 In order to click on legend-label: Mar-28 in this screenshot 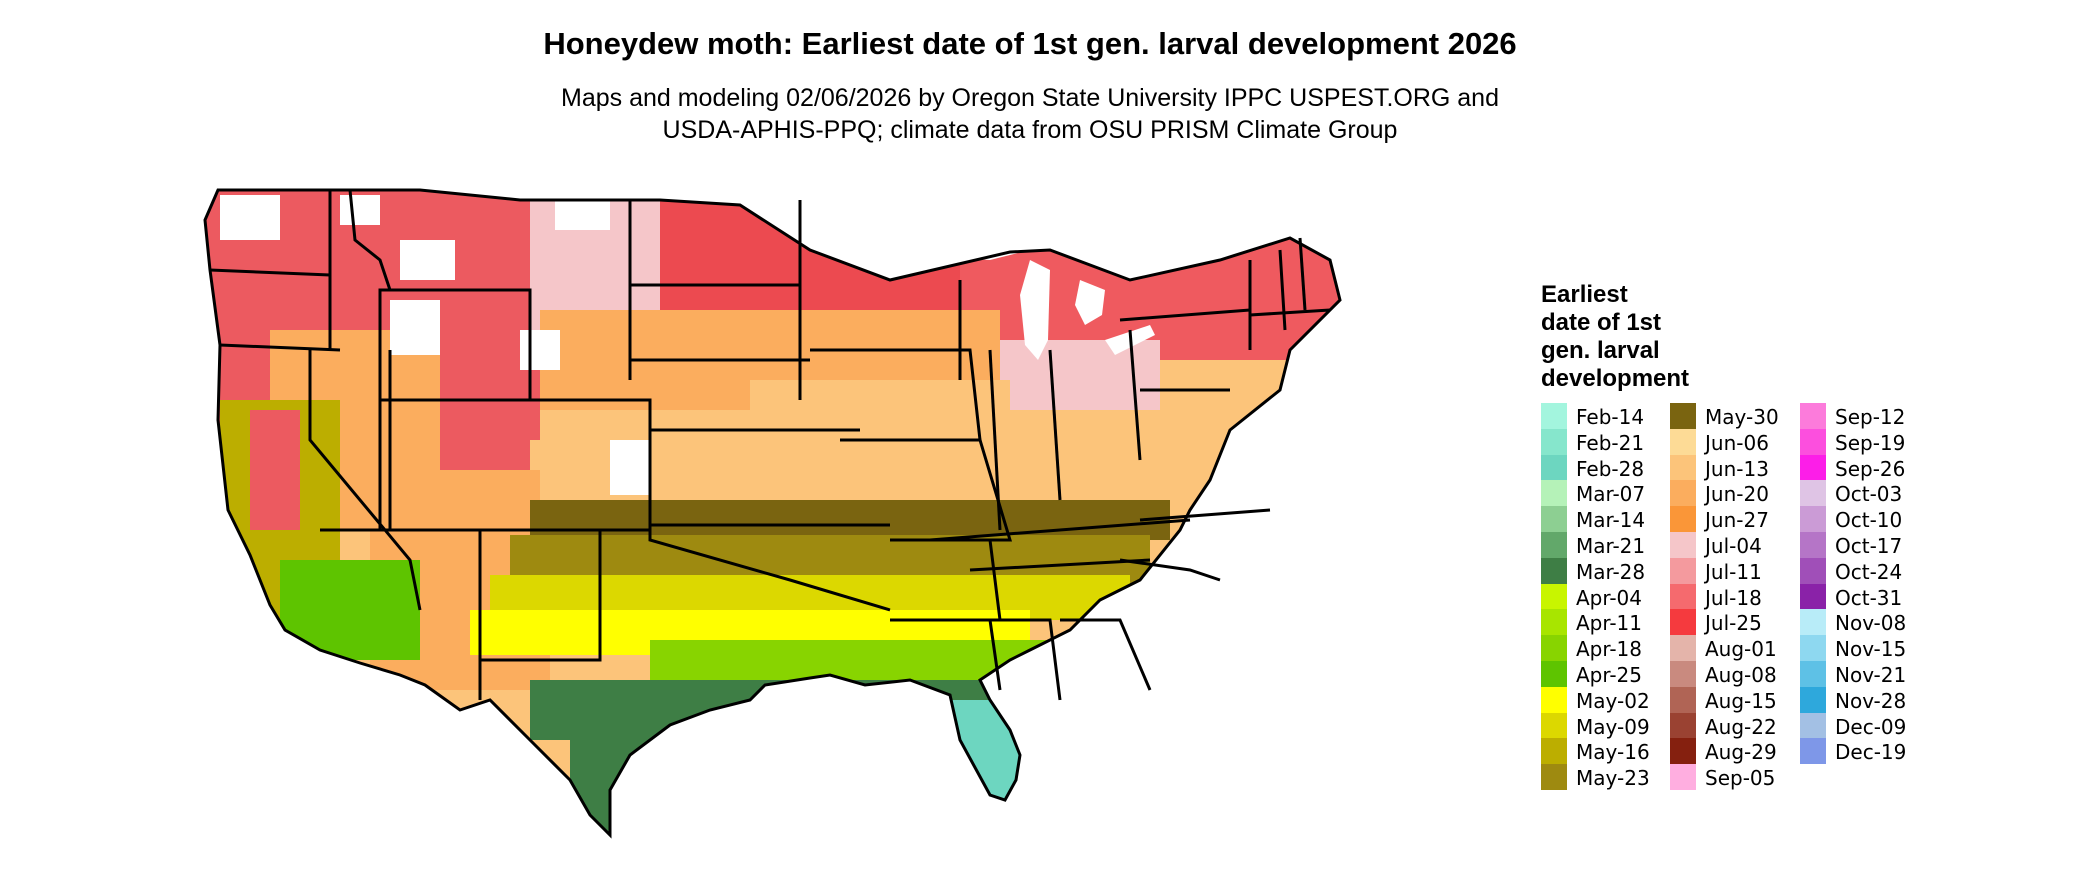, I will do `click(1611, 571)`.